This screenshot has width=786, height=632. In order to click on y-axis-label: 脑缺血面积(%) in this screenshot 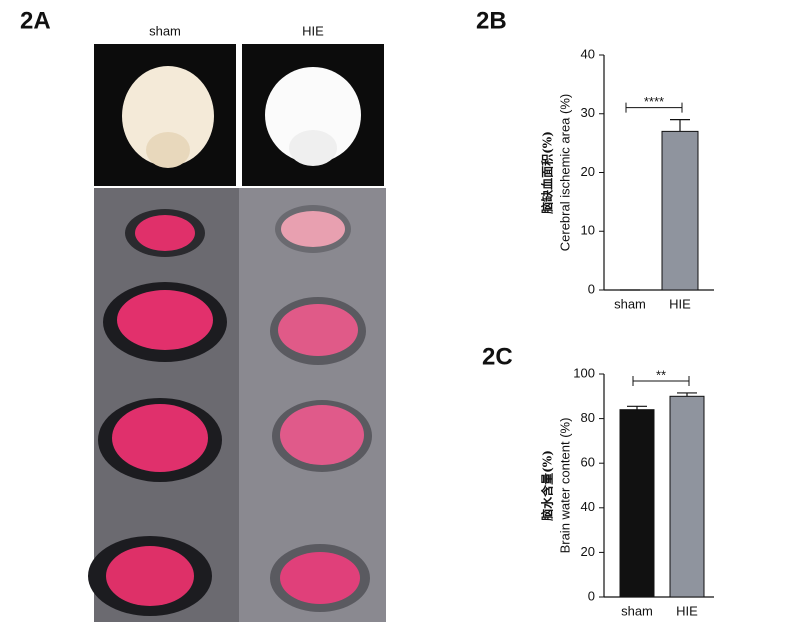, I will do `click(547, 173)`.